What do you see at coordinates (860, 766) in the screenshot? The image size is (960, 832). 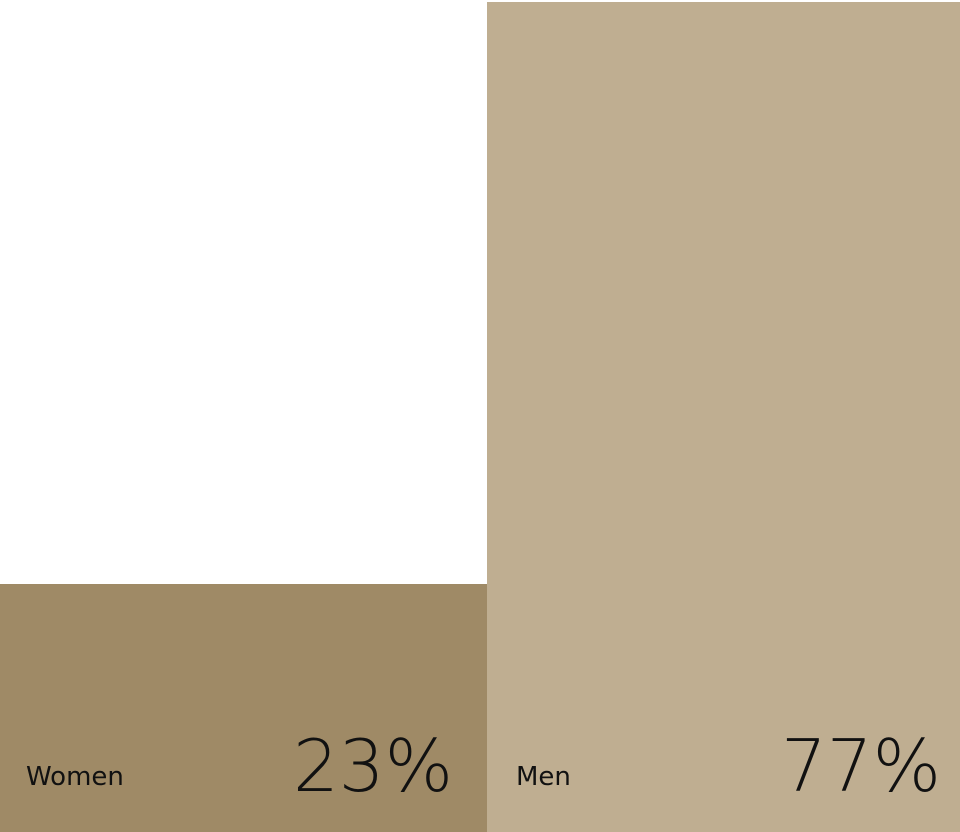 I see `value-label-men: 77%` at bounding box center [860, 766].